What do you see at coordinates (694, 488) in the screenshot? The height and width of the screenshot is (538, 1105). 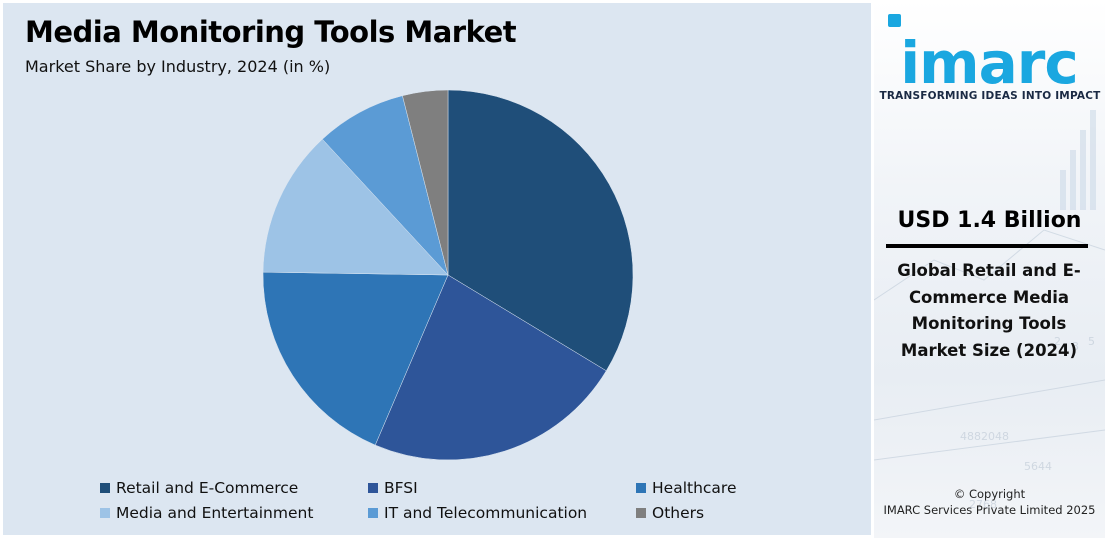 I see `legend-label-healthcare: Healthcare` at bounding box center [694, 488].